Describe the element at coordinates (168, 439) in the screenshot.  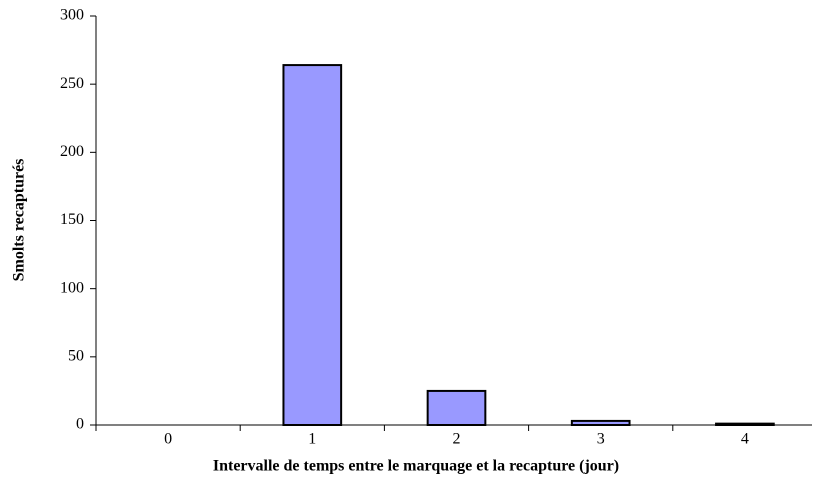
I see `x-tick-label: 0` at that location.